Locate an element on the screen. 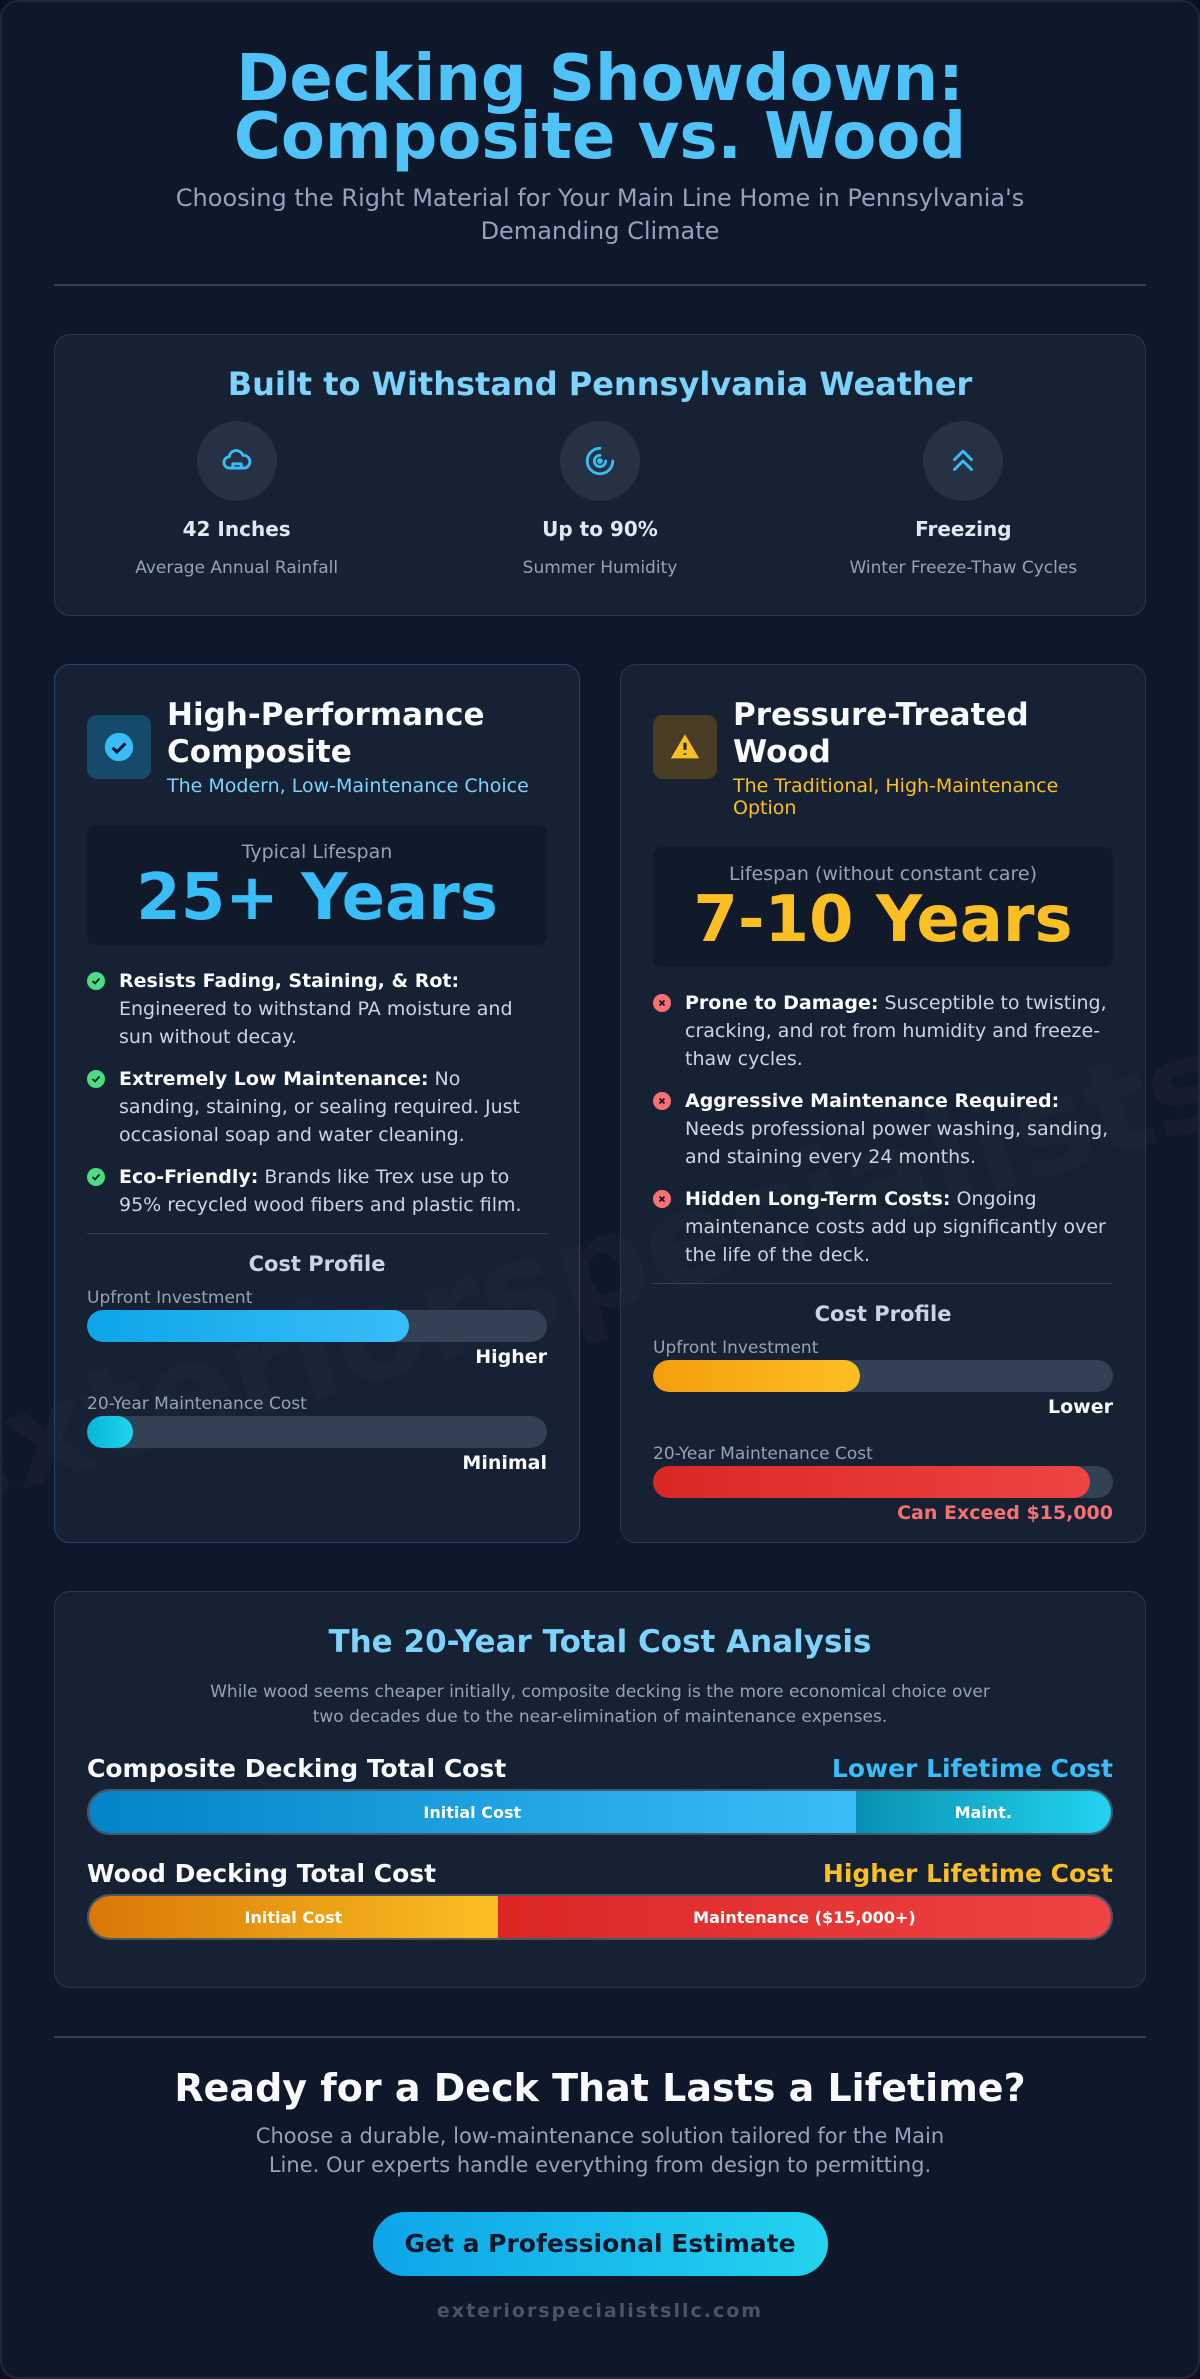 The image size is (1200, 2379). feature-bold: Aggressive Maintenance Required: is located at coordinates (872, 1101).